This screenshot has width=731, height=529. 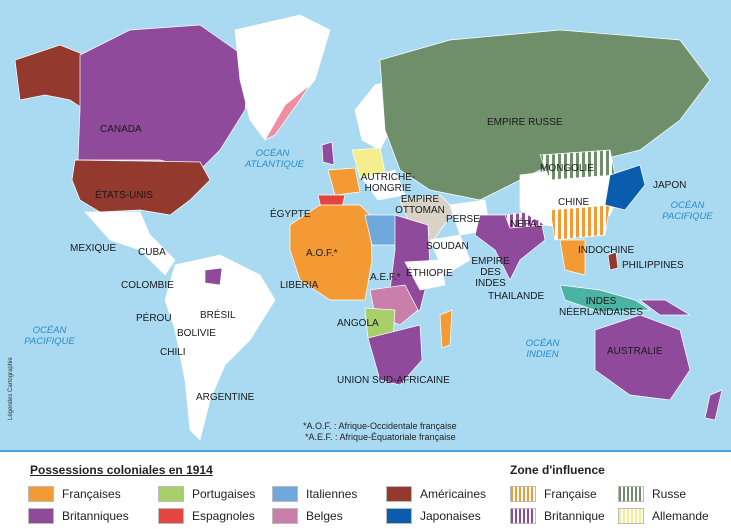 I want to click on label-bresil: BRÉSIL, so click(x=218, y=315).